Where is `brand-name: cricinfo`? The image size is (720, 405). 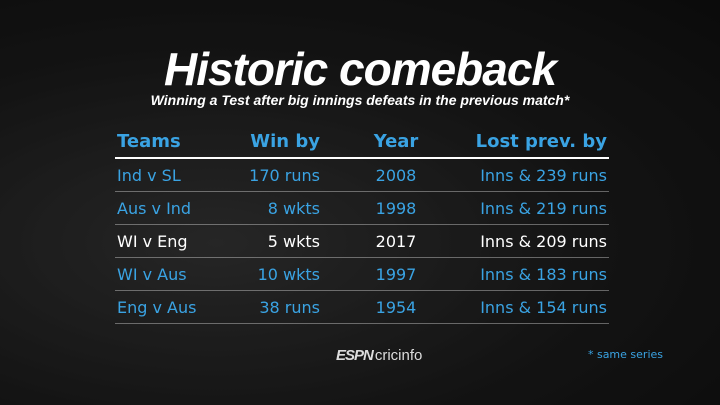 brand-name: cricinfo is located at coordinates (398, 355).